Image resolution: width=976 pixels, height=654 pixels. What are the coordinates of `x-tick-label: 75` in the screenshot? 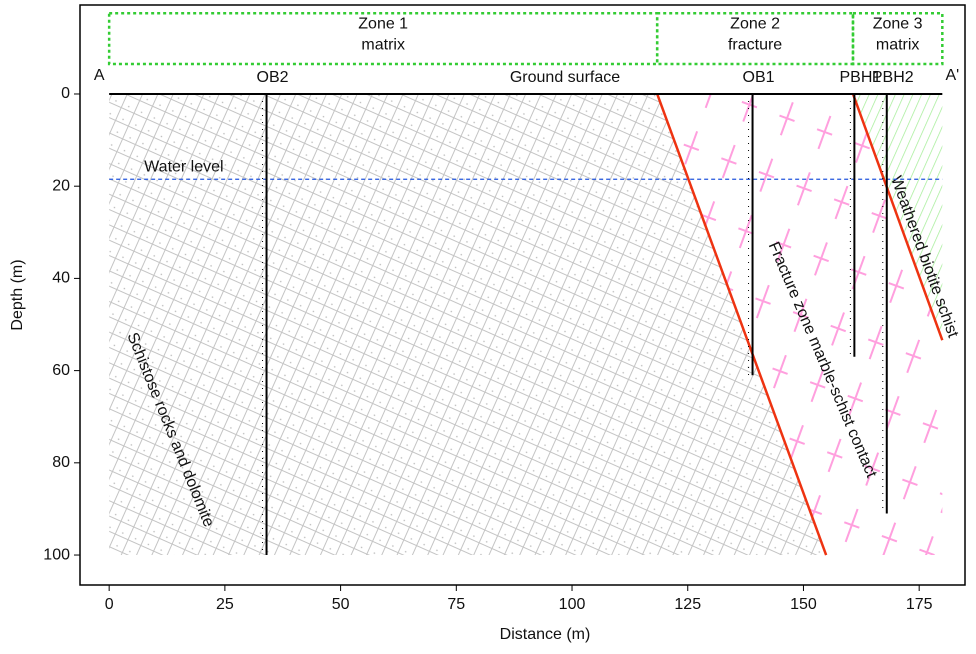 It's located at (456, 604).